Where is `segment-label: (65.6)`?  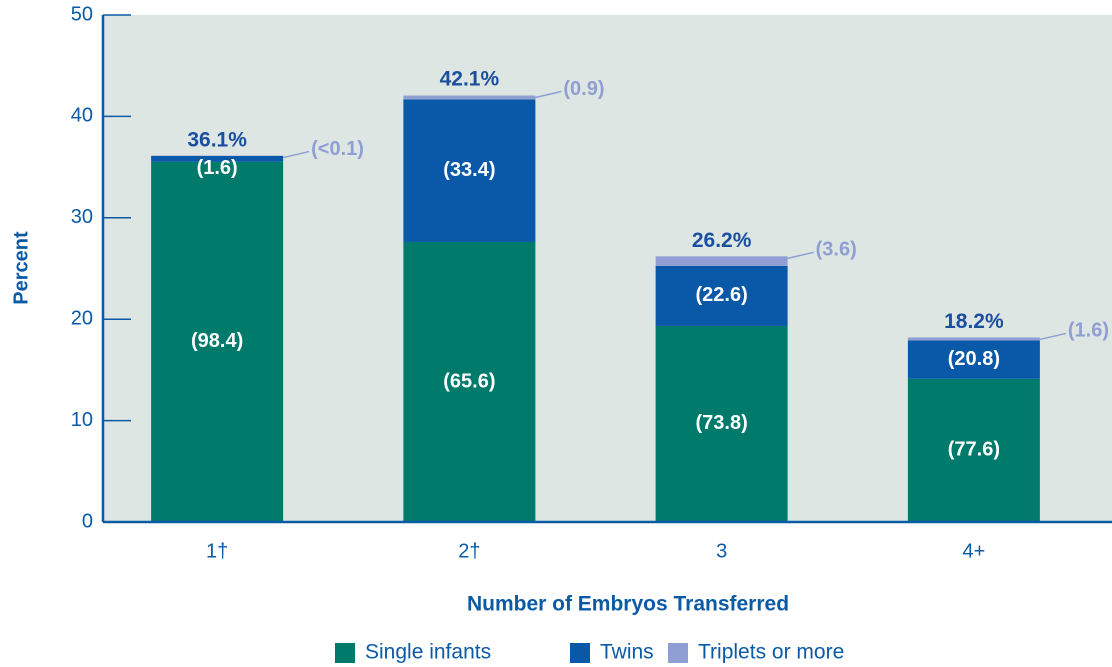 segment-label: (65.6) is located at coordinates (469, 381).